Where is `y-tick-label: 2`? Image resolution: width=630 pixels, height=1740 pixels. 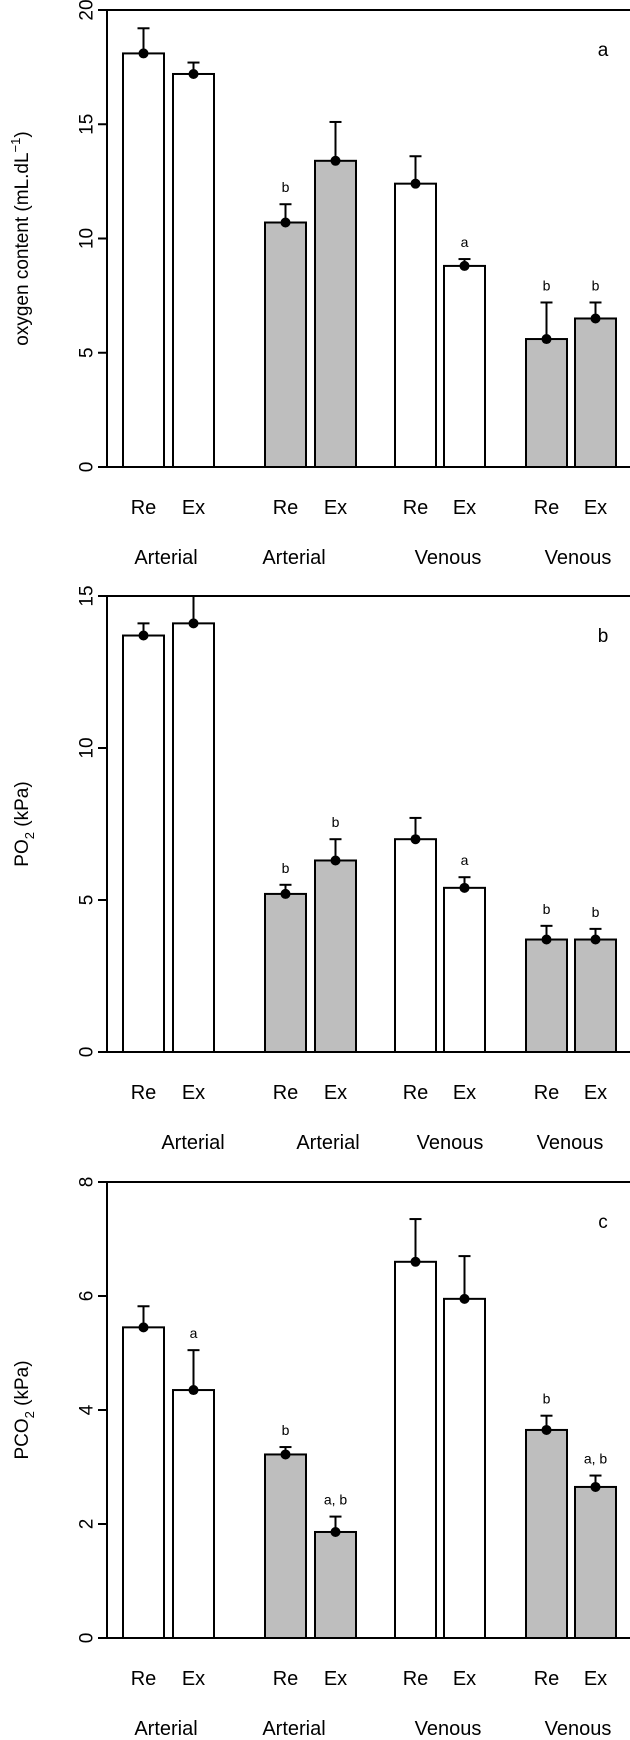
y-tick-label: 2 is located at coordinates (87, 1524).